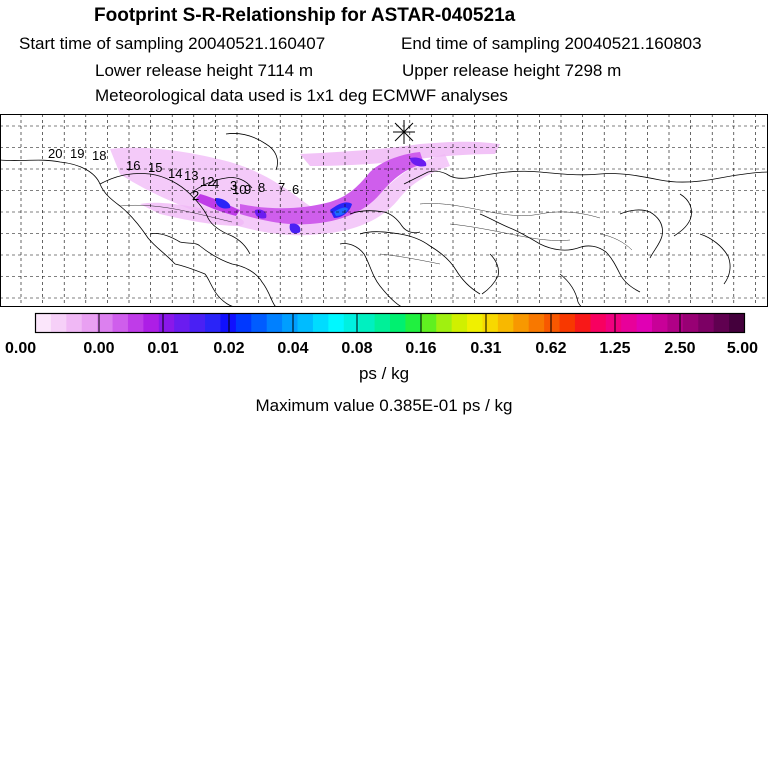 Image resolution: width=768 pixels, height=768 pixels. Describe the element at coordinates (261, 187) in the screenshot. I see `trajectory-label: 8` at that location.